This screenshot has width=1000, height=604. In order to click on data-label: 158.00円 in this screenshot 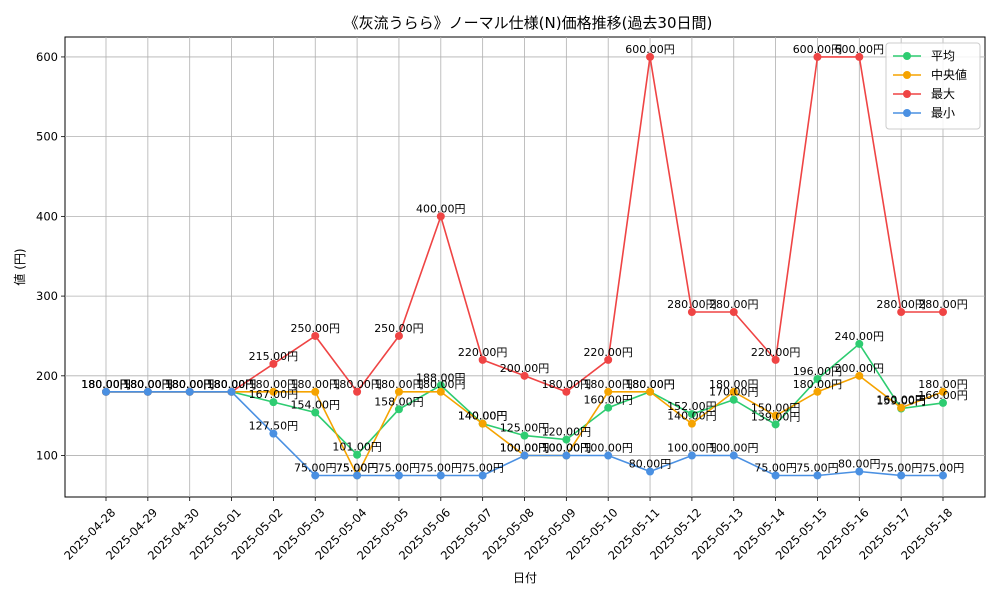, I will do `click(399, 401)`.